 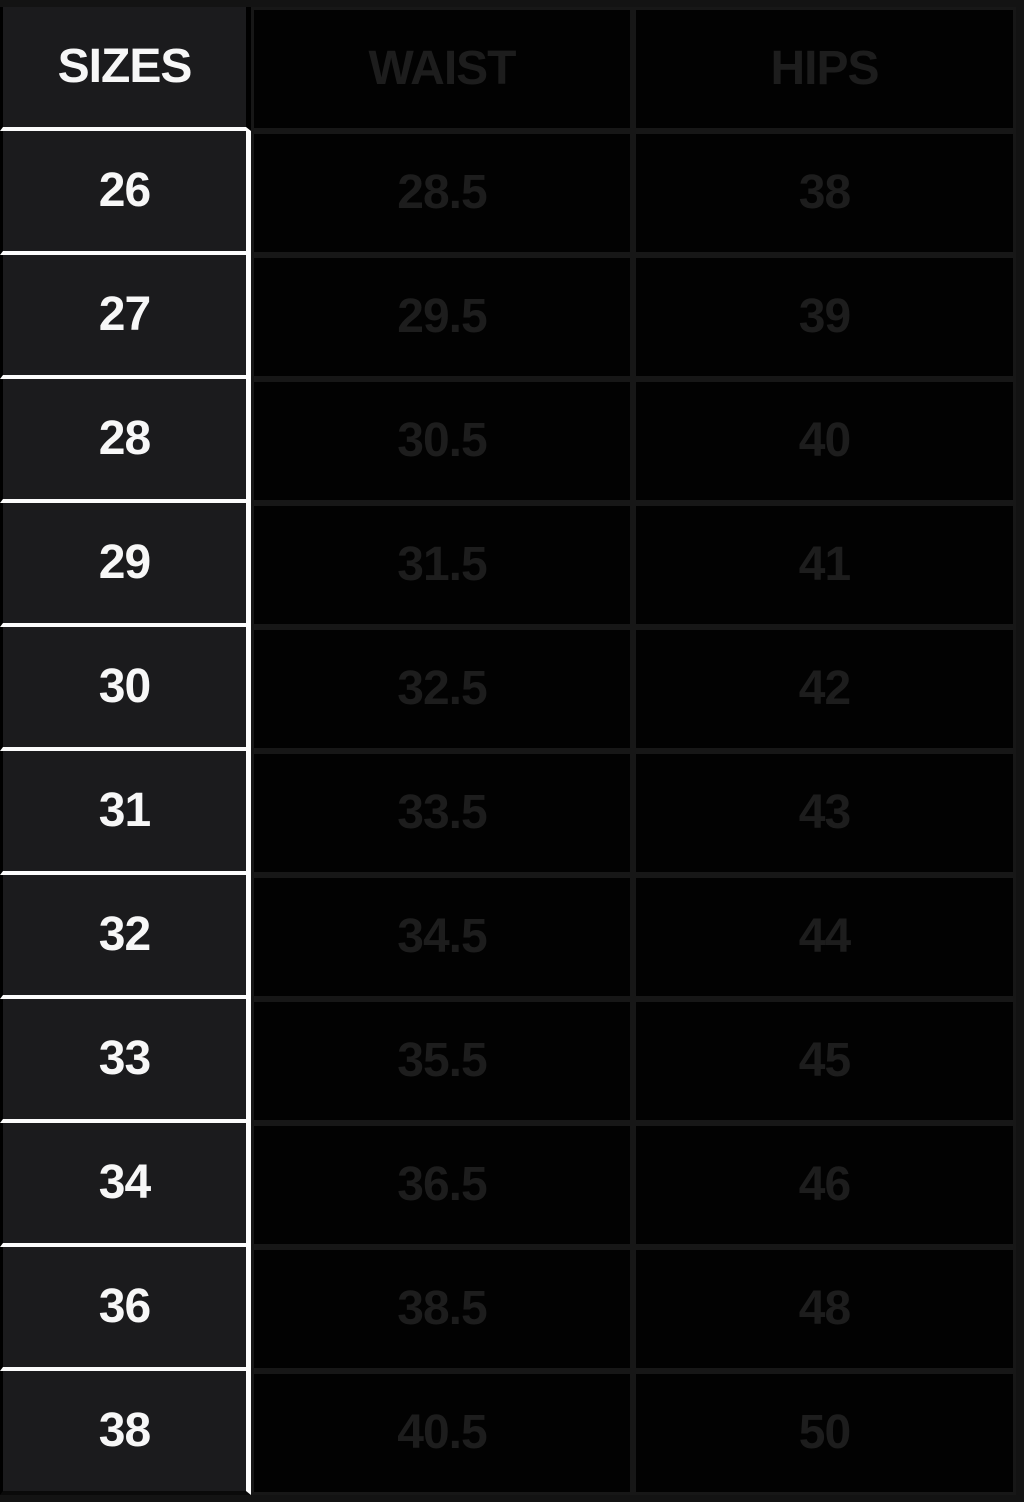 I want to click on table-row: 27 29.5 39, so click(x=508, y=317).